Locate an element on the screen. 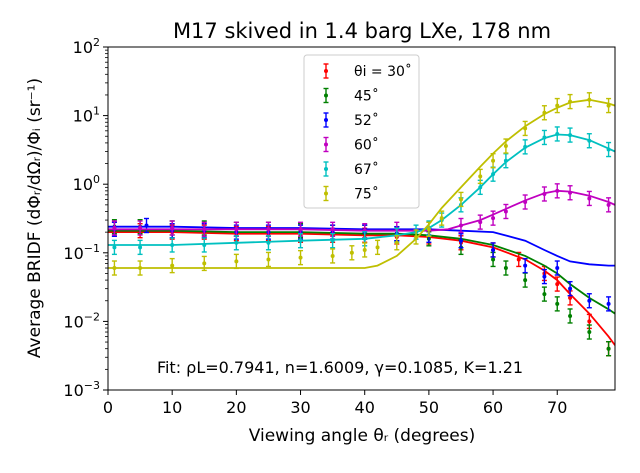  legend-label: 52˚ is located at coordinates (366, 120).